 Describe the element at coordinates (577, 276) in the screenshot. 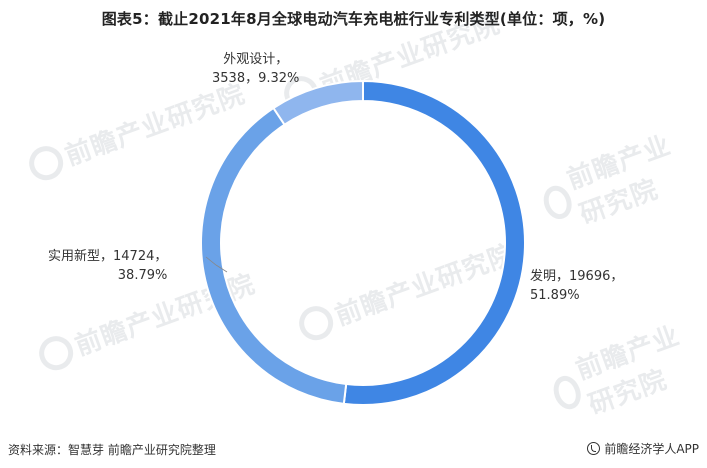

I see `slice-label-line: 发明，19696，` at that location.